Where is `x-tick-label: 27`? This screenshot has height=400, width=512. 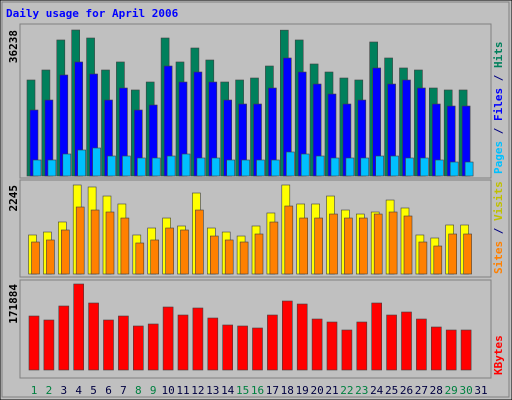 x-tick-label: 27 is located at coordinates (421, 390).